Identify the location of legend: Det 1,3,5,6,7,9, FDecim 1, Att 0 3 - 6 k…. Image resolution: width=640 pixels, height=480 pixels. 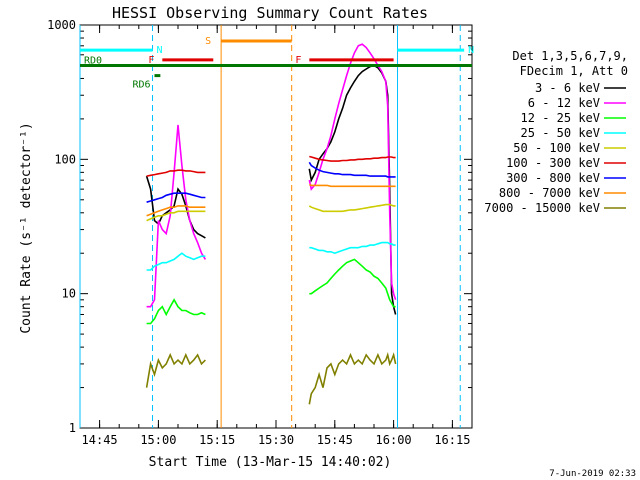
(556, 132).